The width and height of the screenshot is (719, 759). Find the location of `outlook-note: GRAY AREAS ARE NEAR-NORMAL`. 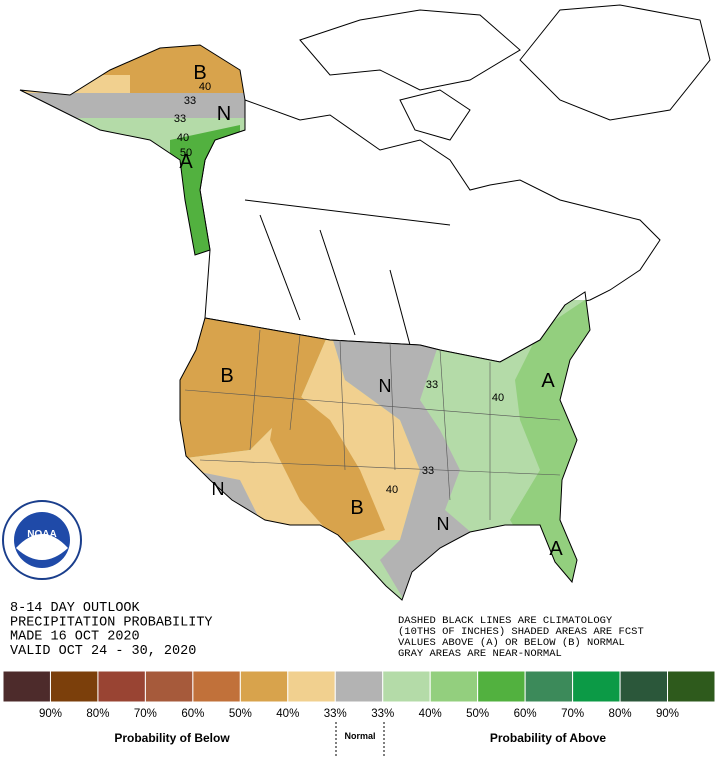

outlook-note: GRAY AREAS ARE NEAR-NORMAL is located at coordinates (480, 654).